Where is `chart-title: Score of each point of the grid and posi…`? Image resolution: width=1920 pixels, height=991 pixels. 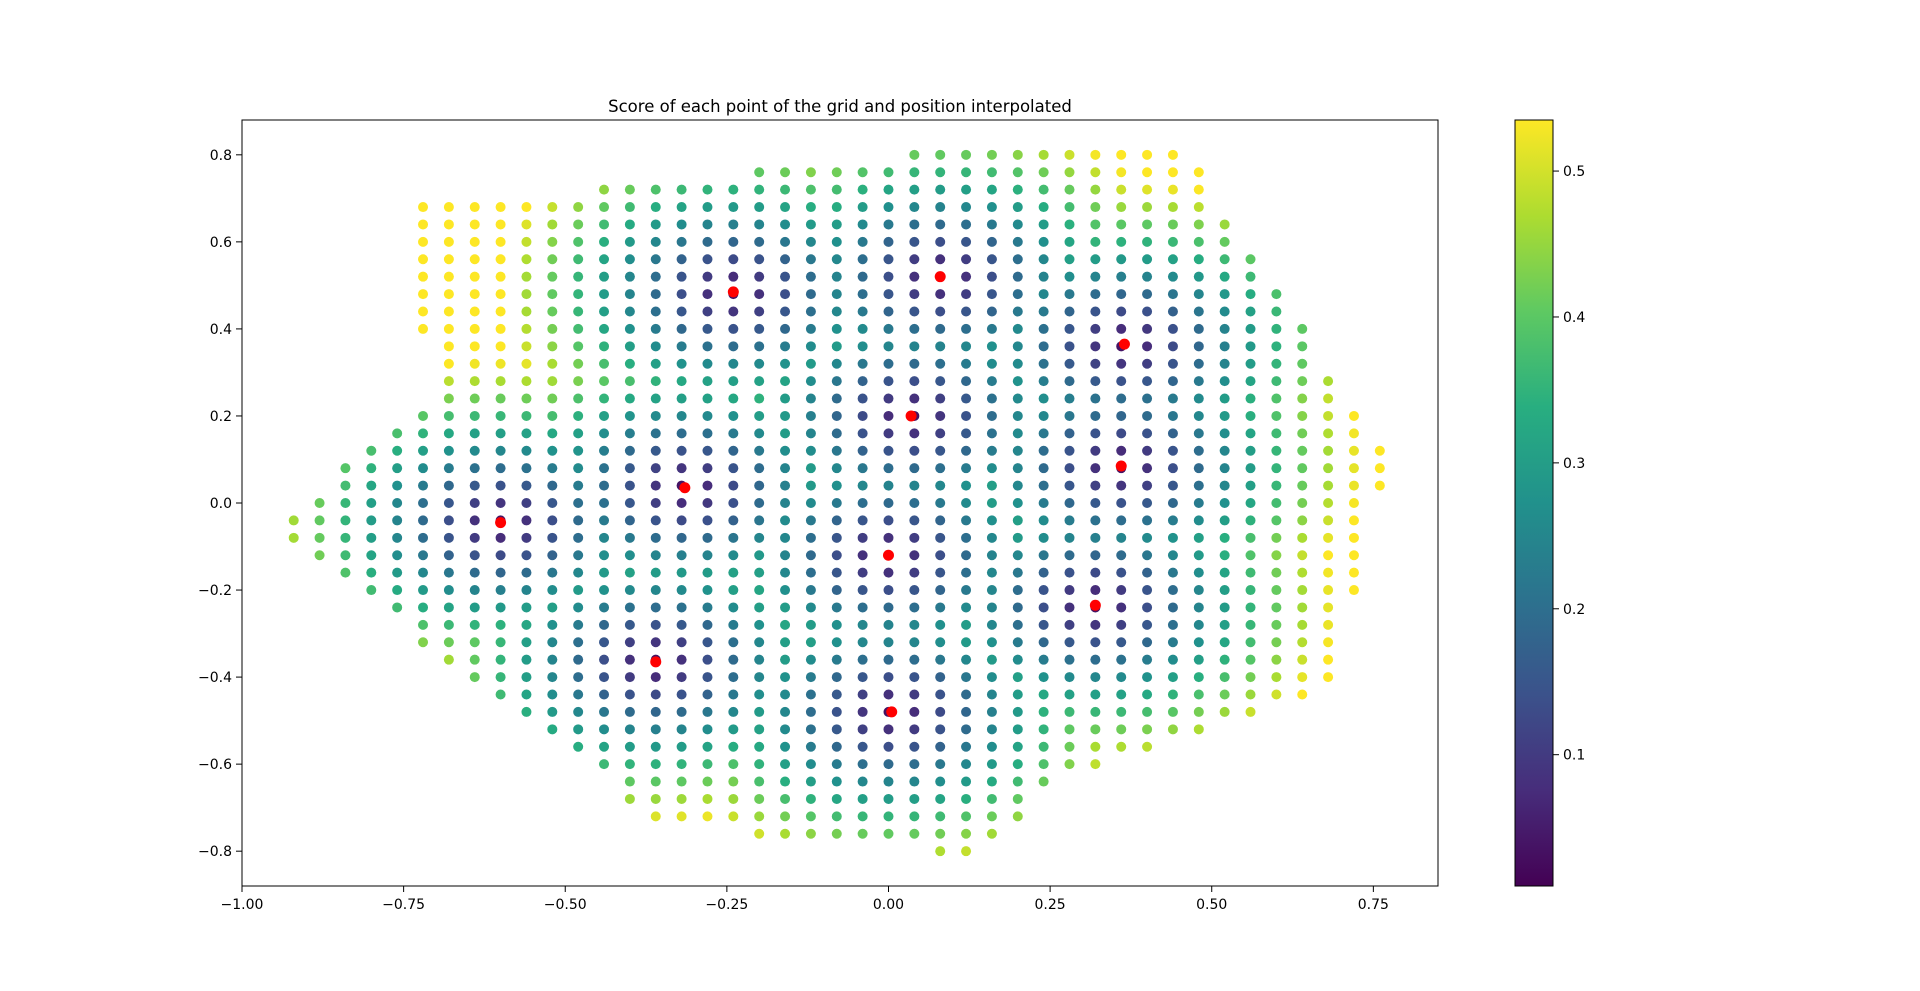 chart-title: Score of each point of the grid and posi… is located at coordinates (840, 106).